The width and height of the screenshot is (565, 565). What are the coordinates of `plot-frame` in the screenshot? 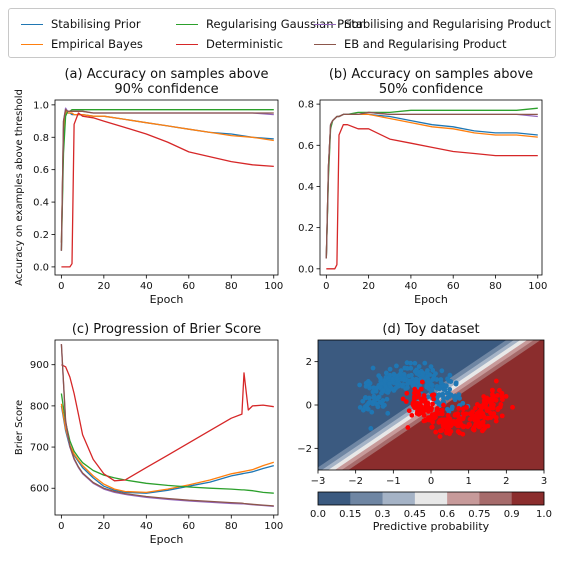 It's located at (431, 187).